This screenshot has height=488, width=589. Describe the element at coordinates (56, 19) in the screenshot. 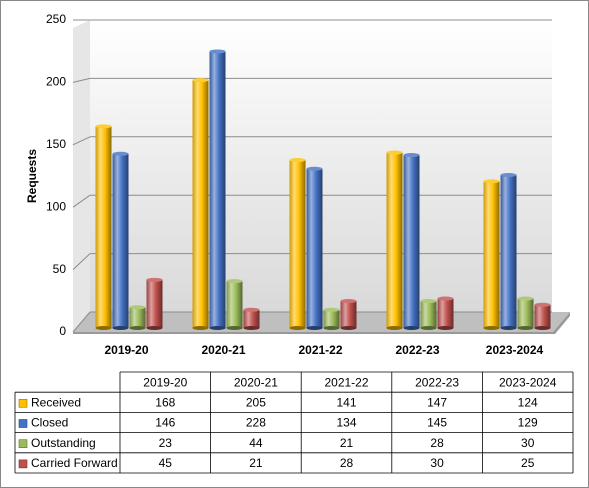

I see `y-tick-label: 250` at that location.